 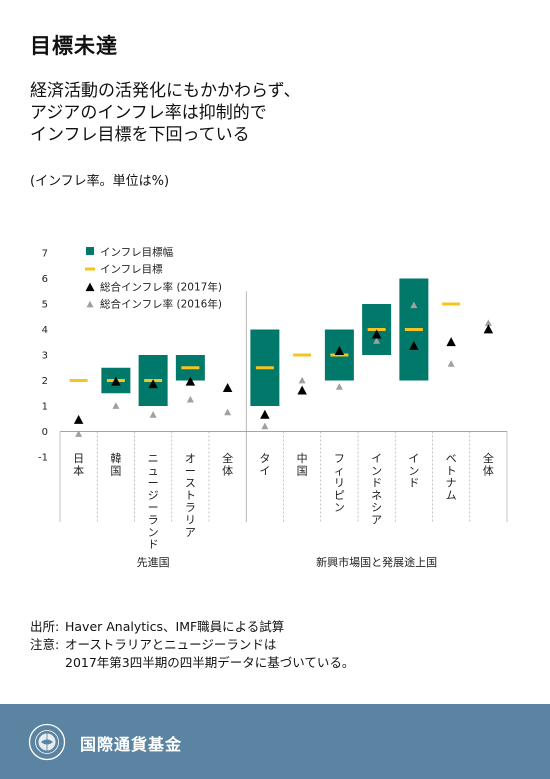 What do you see at coordinates (90, 251) in the screenshot?
I see `legend-band-swatch` at bounding box center [90, 251].